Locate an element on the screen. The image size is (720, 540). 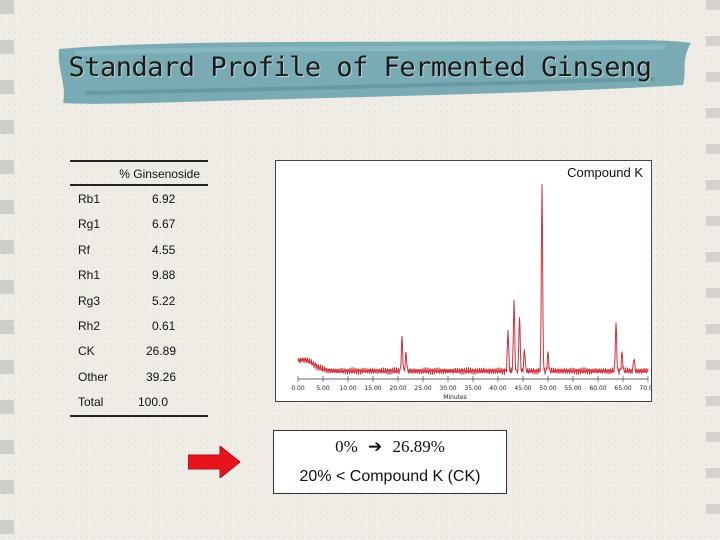
conclusion-box: 0% ➔ 26.89% 20% < Compound K (CK) is located at coordinates (390, 462).